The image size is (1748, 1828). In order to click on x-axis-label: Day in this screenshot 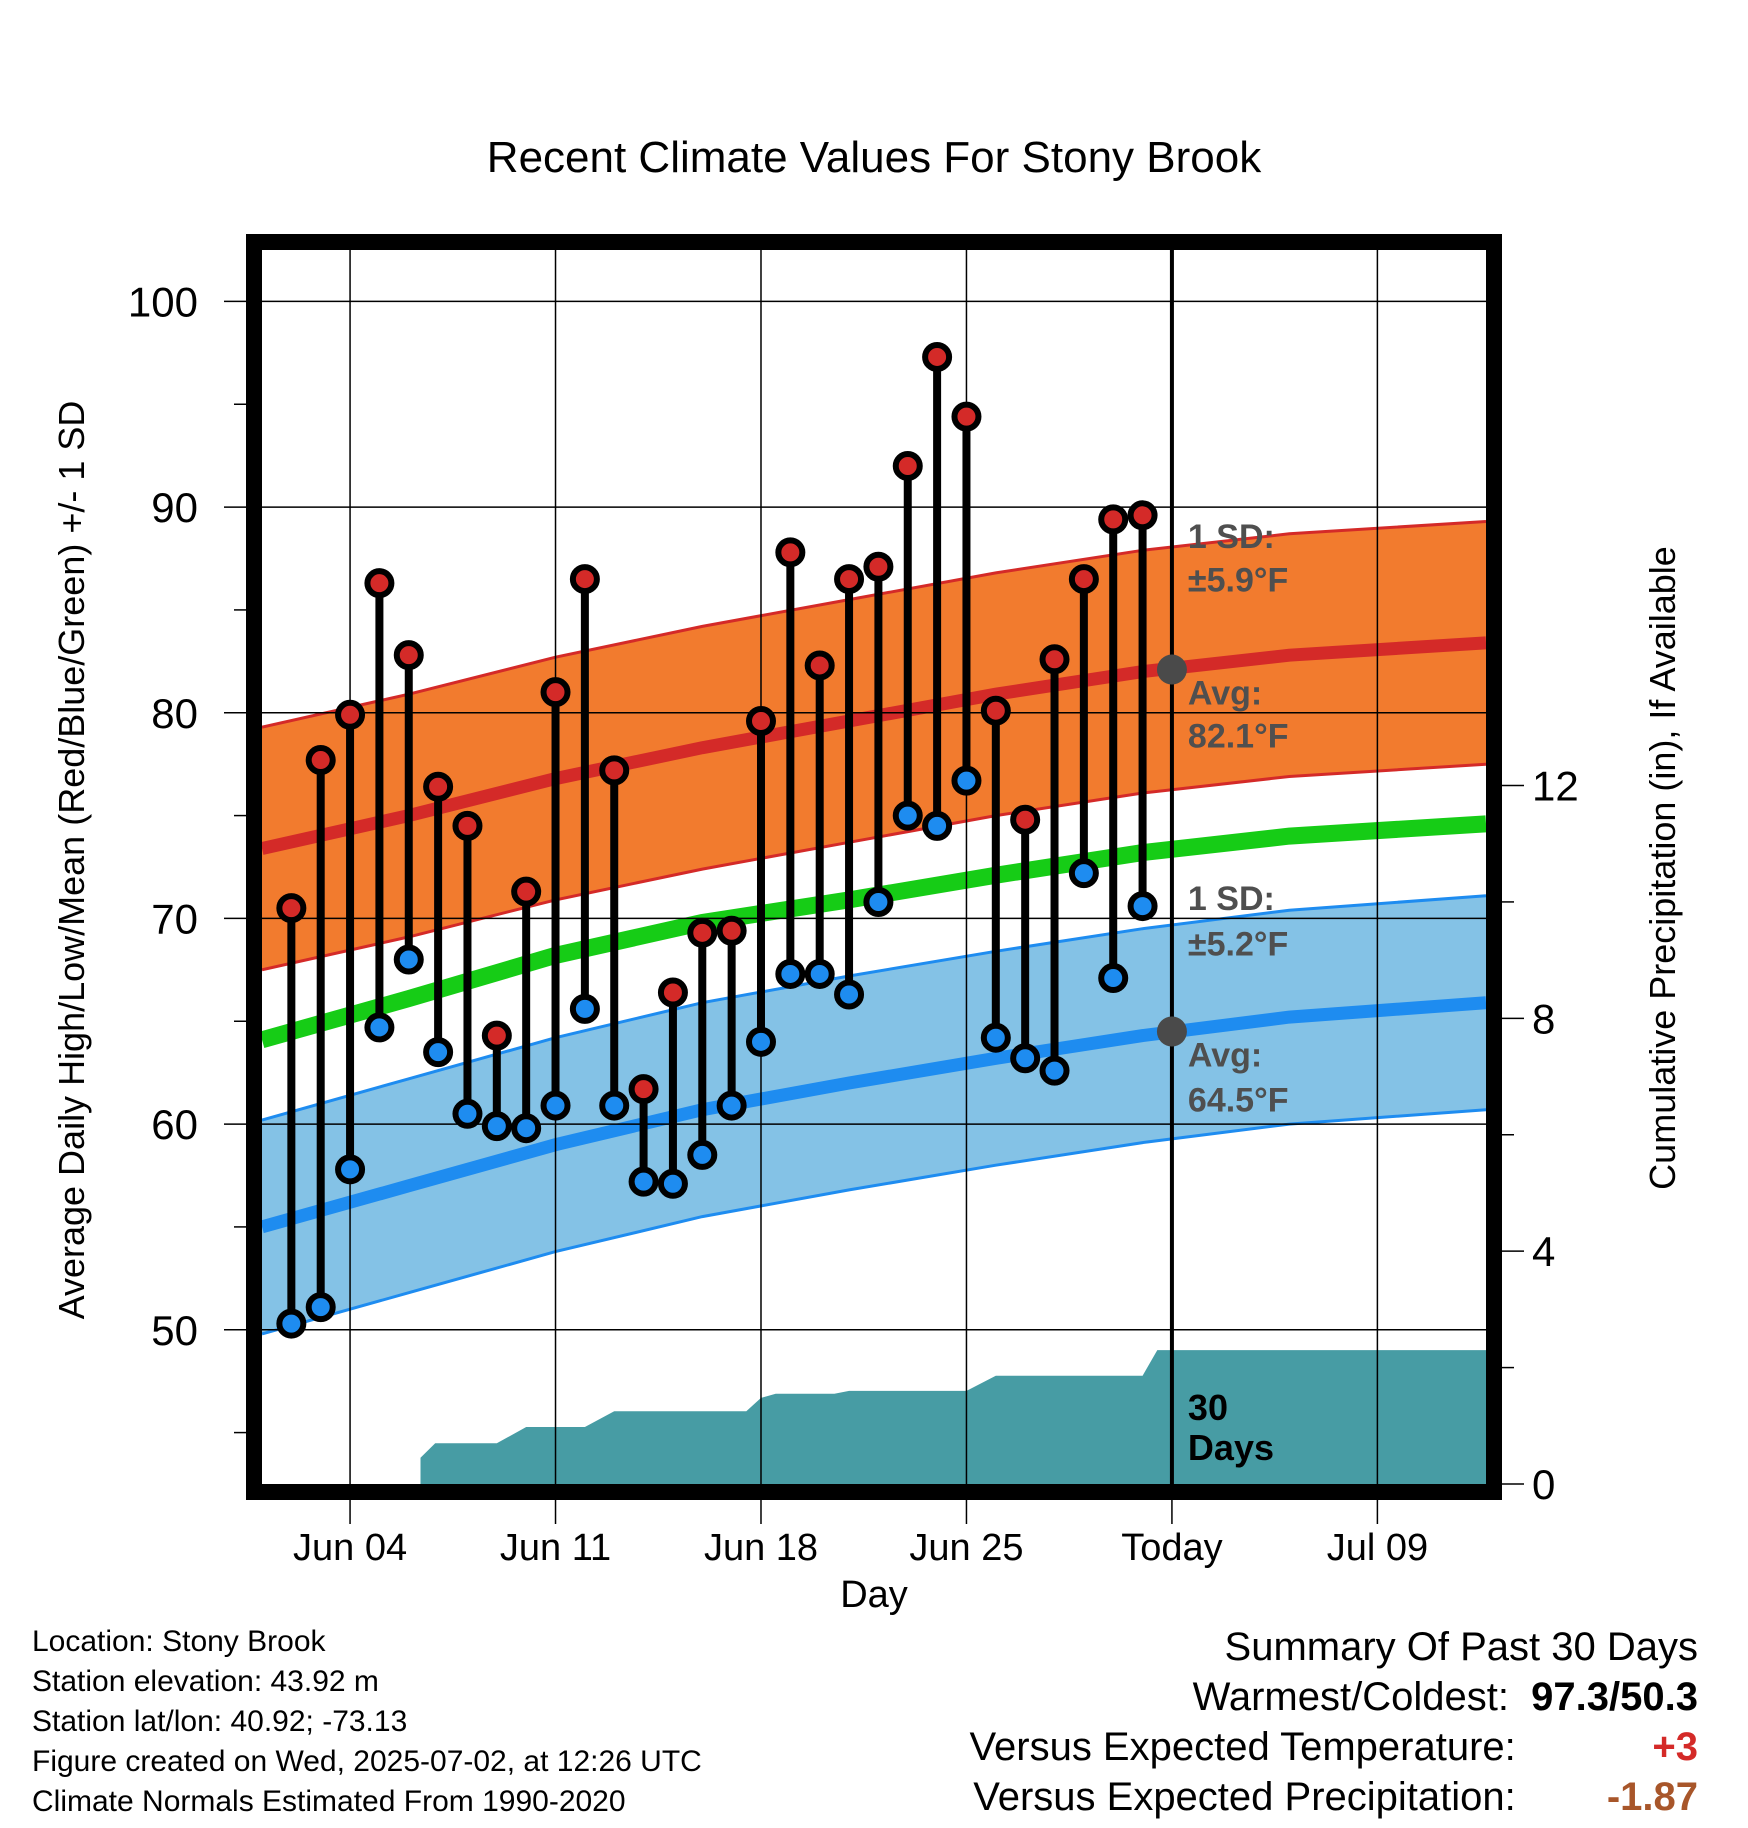, I will do `click(874, 1595)`.